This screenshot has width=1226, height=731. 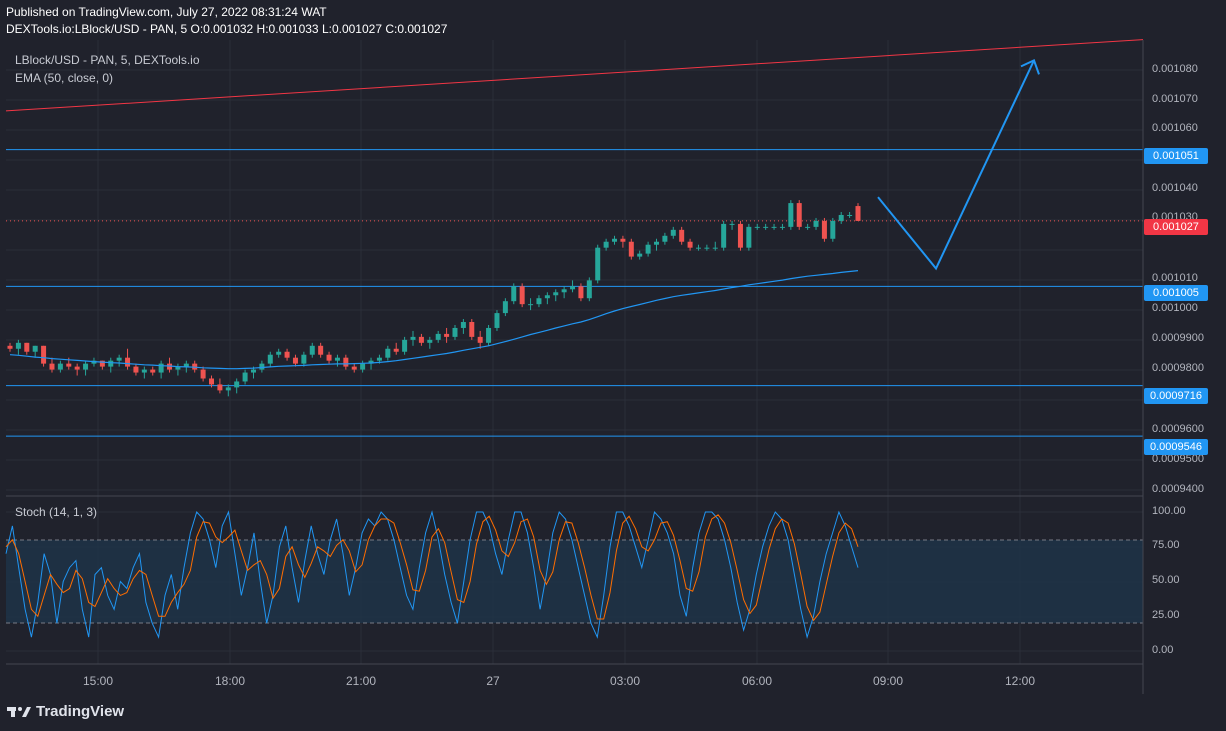 I want to click on x-tick: 18:00, so click(x=230, y=681).